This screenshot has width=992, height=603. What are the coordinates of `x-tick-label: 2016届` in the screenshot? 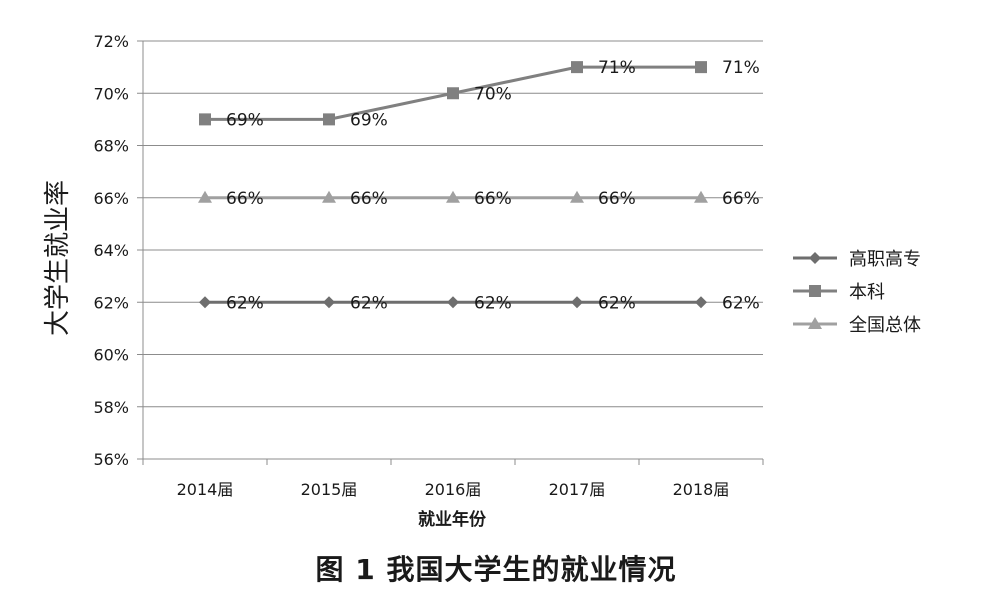 It's located at (453, 489).